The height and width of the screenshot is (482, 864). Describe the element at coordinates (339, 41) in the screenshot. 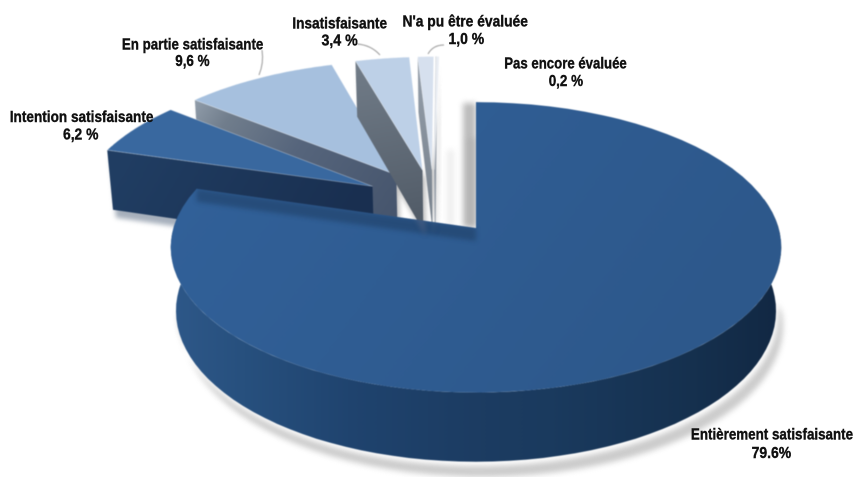

I see `svg-text: 3,4 %` at that location.